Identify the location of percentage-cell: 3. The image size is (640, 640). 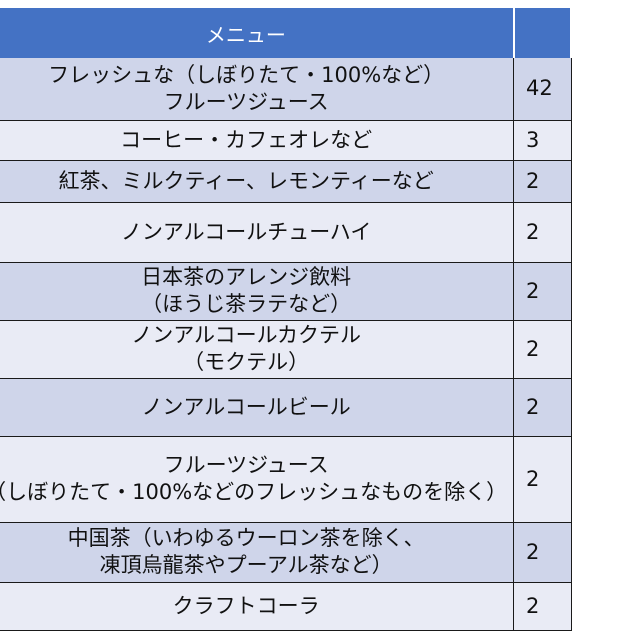
(542, 140).